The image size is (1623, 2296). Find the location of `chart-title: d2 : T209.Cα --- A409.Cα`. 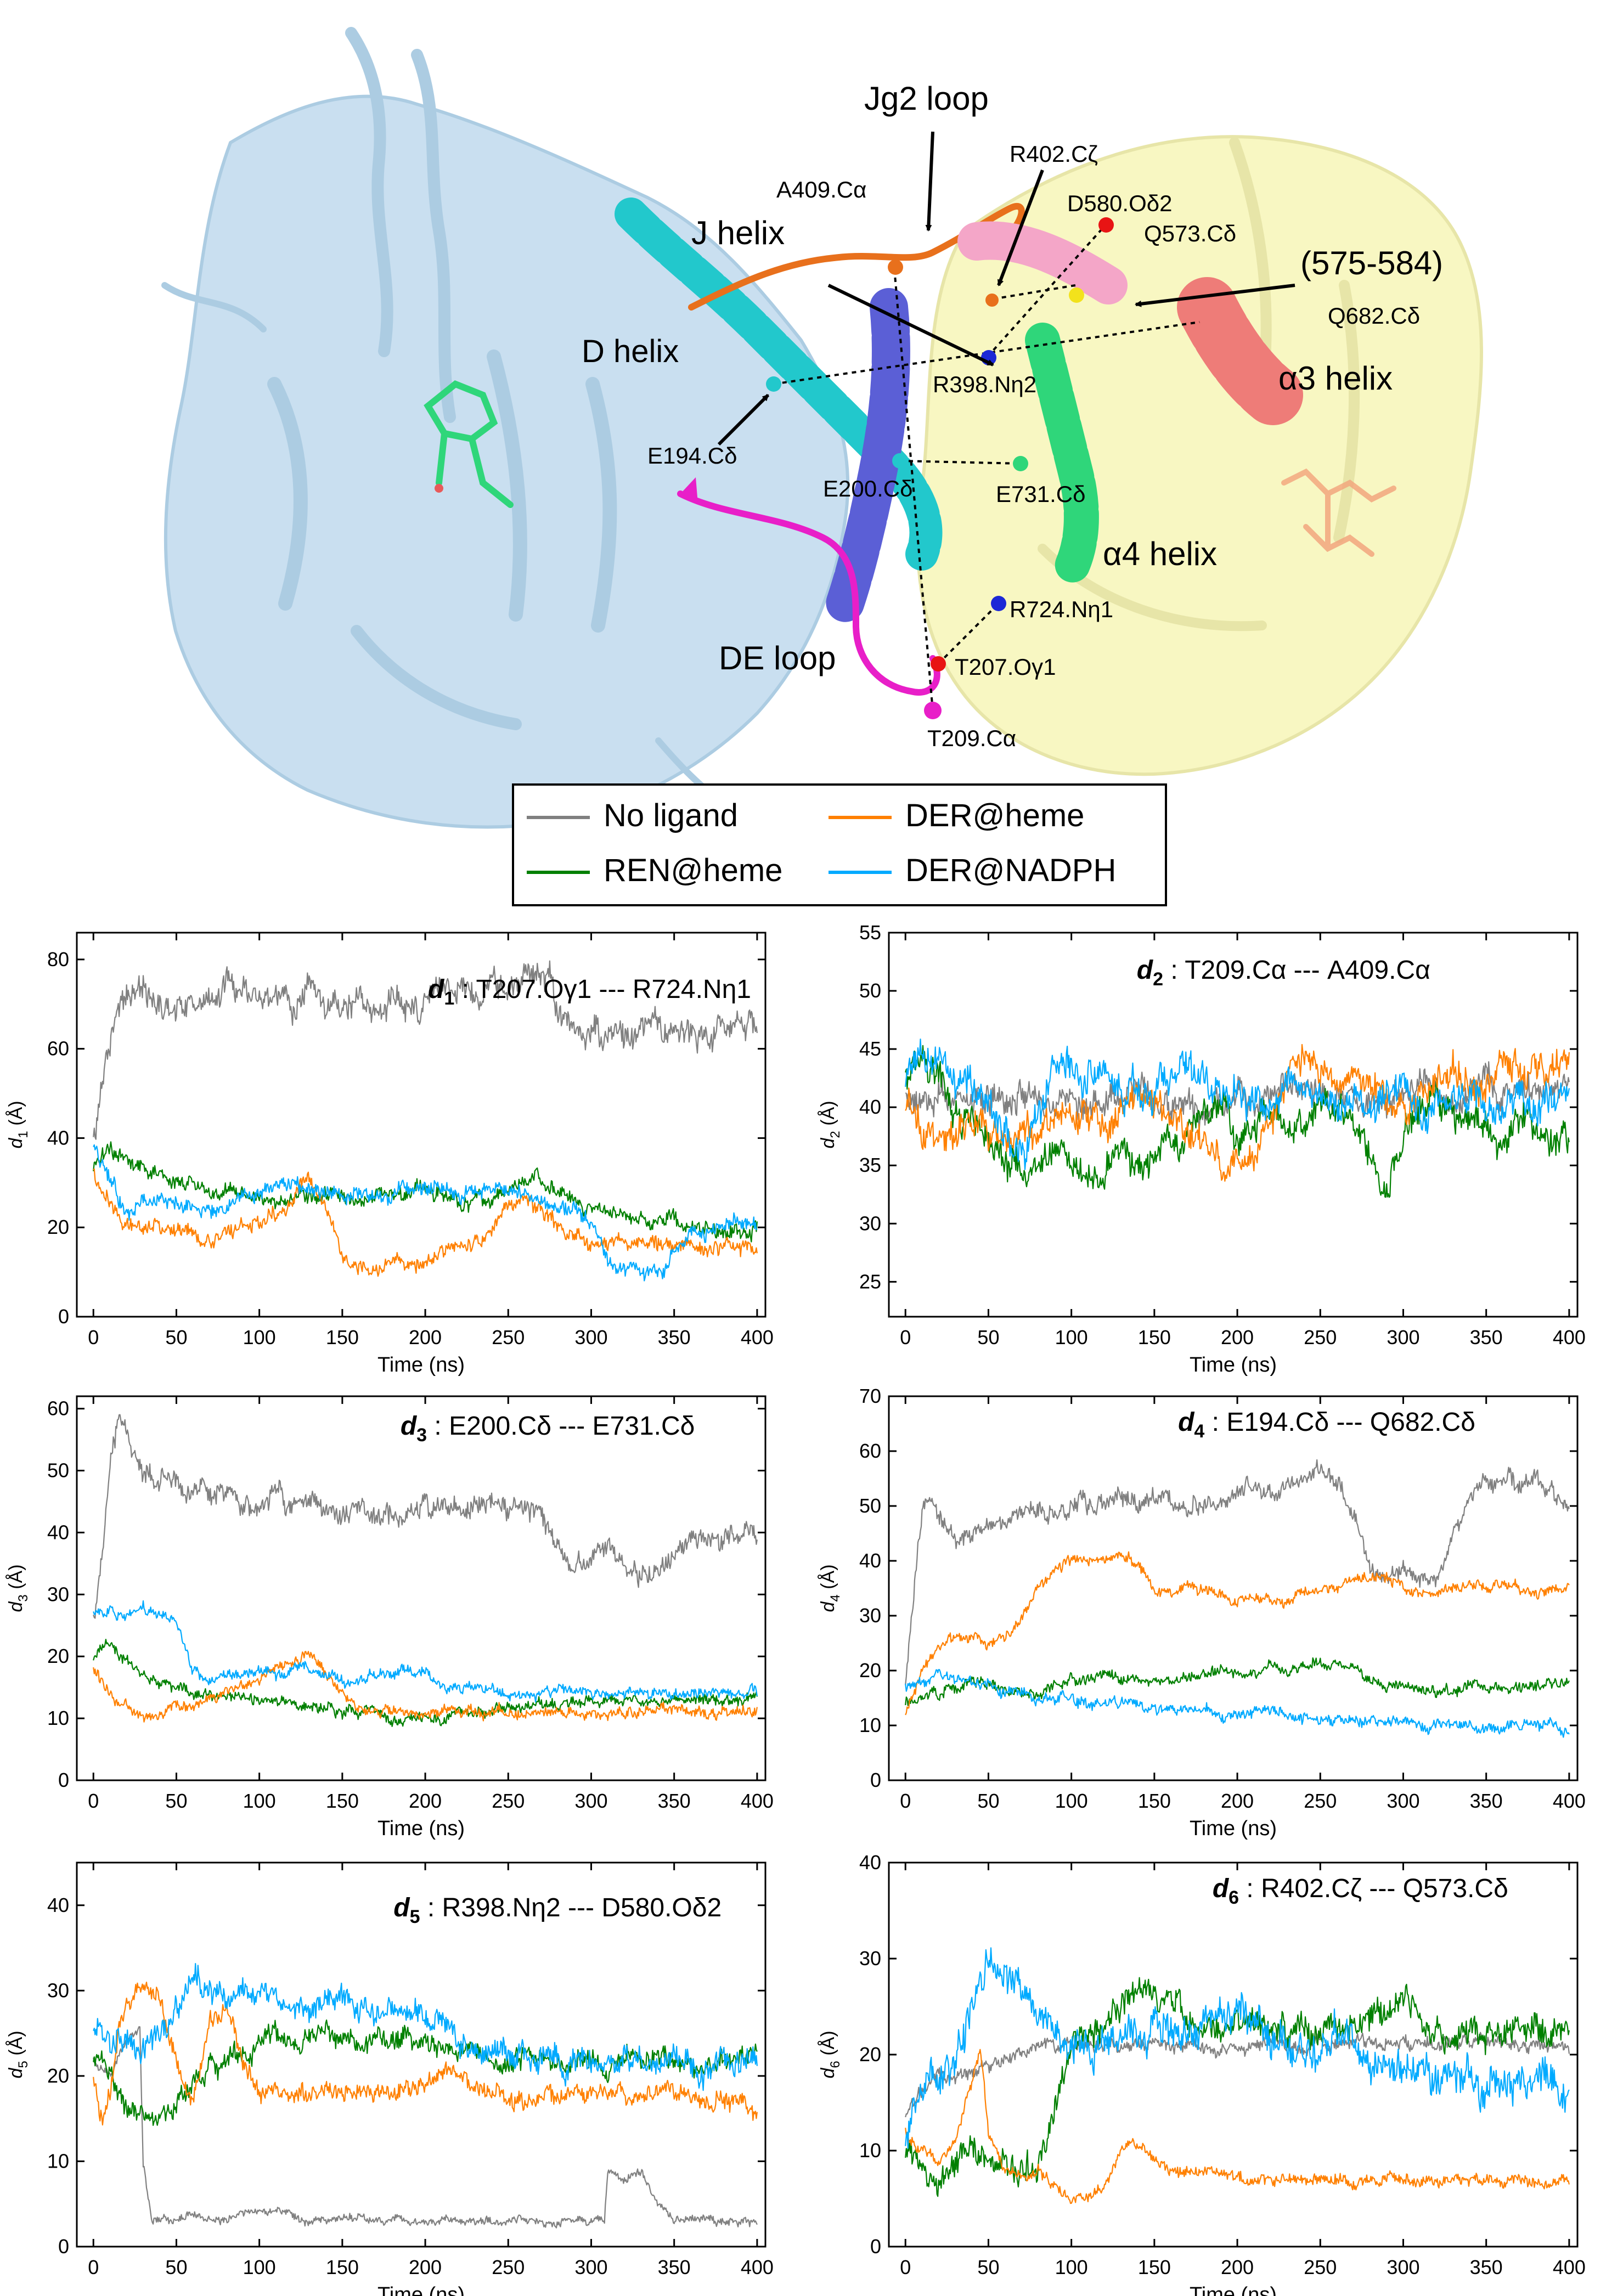

chart-title: d2 : T209.Cα --- A409.Cα is located at coordinates (1283, 973).